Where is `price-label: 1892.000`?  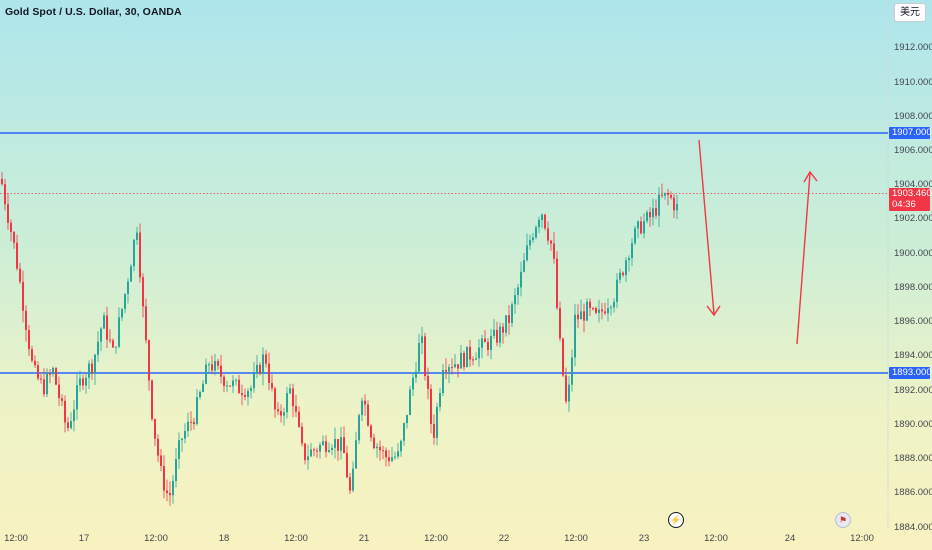
price-label: 1892.000 is located at coordinates (913, 390).